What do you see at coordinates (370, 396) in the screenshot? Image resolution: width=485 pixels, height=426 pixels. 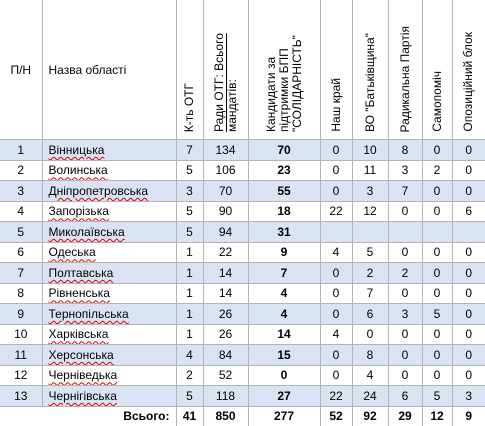 I see `cell: 24` at bounding box center [370, 396].